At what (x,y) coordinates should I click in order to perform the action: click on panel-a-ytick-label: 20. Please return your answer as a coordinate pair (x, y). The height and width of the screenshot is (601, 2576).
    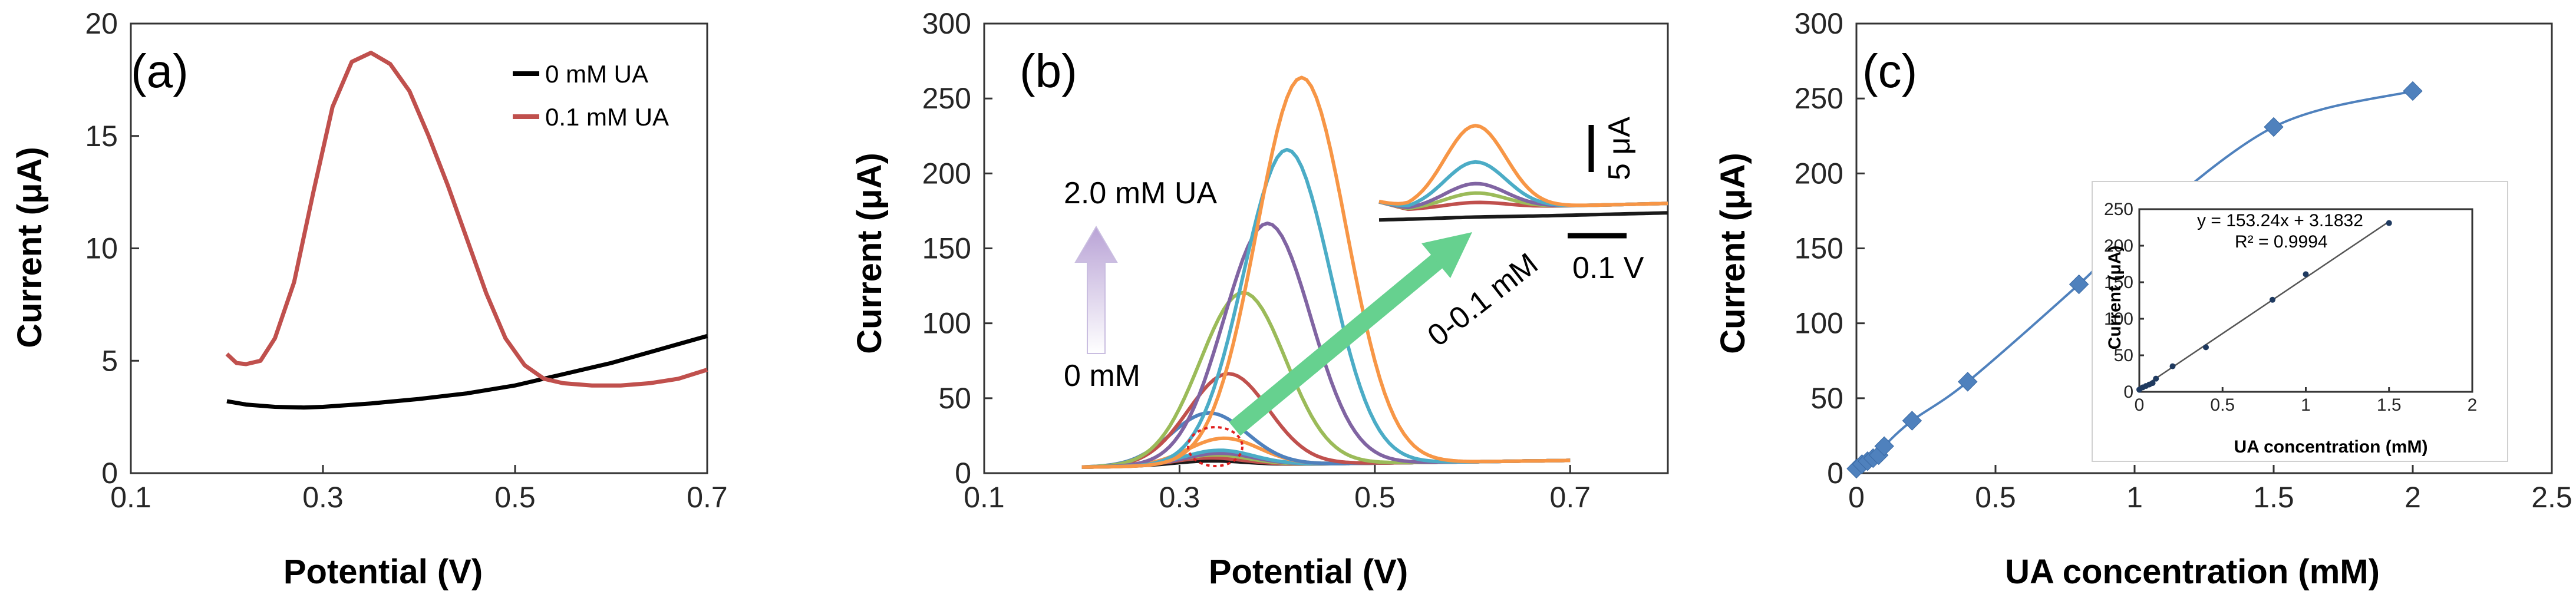
    Looking at the image, I should click on (102, 23).